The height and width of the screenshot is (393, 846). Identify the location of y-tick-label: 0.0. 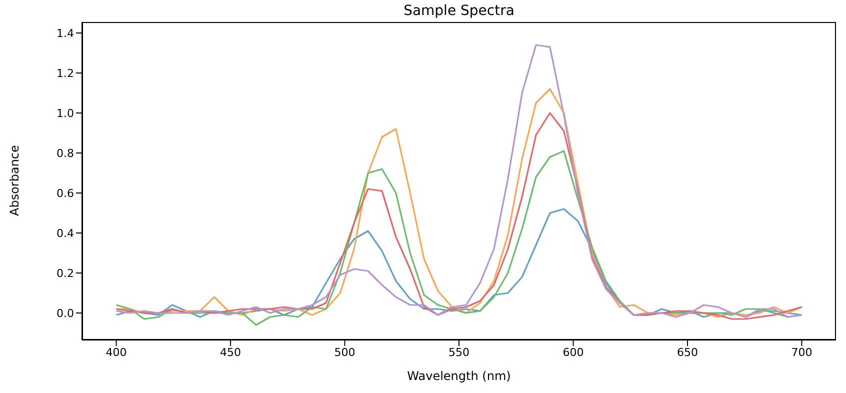
(65, 313).